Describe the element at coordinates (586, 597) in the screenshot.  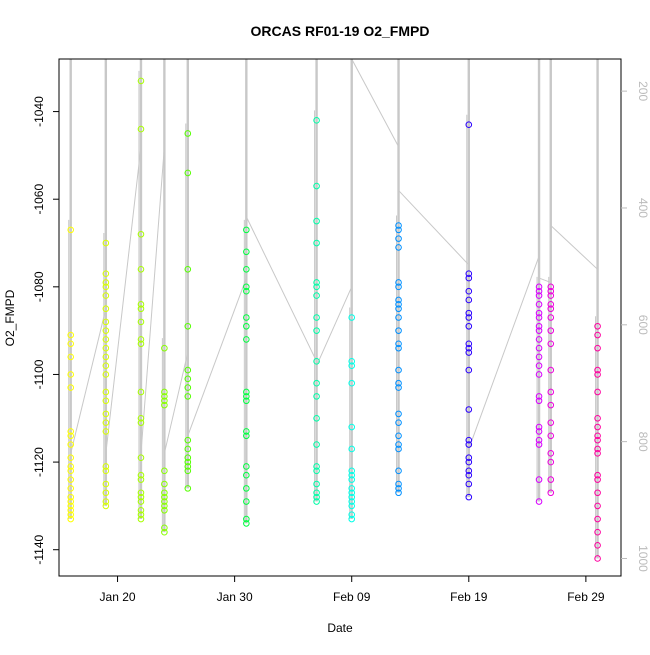
I see `x-tick-label: Feb 29` at that location.